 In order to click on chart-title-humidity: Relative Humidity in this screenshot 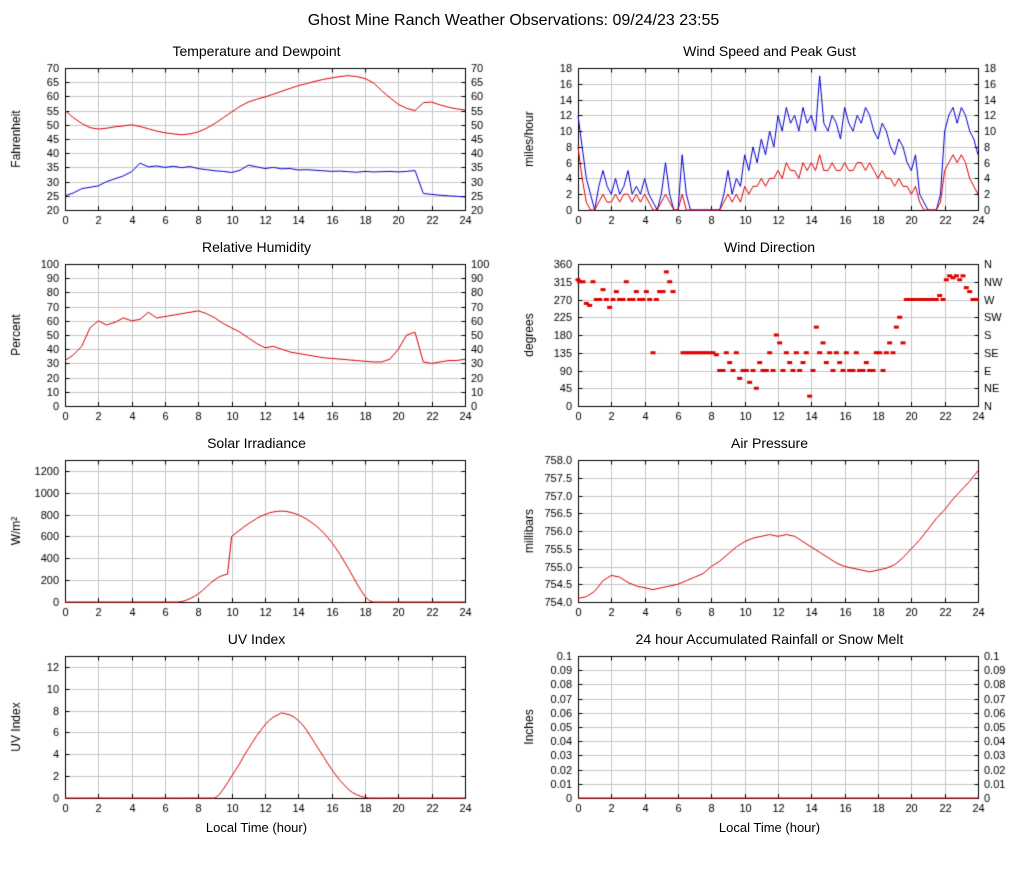, I will do `click(256, 247)`.